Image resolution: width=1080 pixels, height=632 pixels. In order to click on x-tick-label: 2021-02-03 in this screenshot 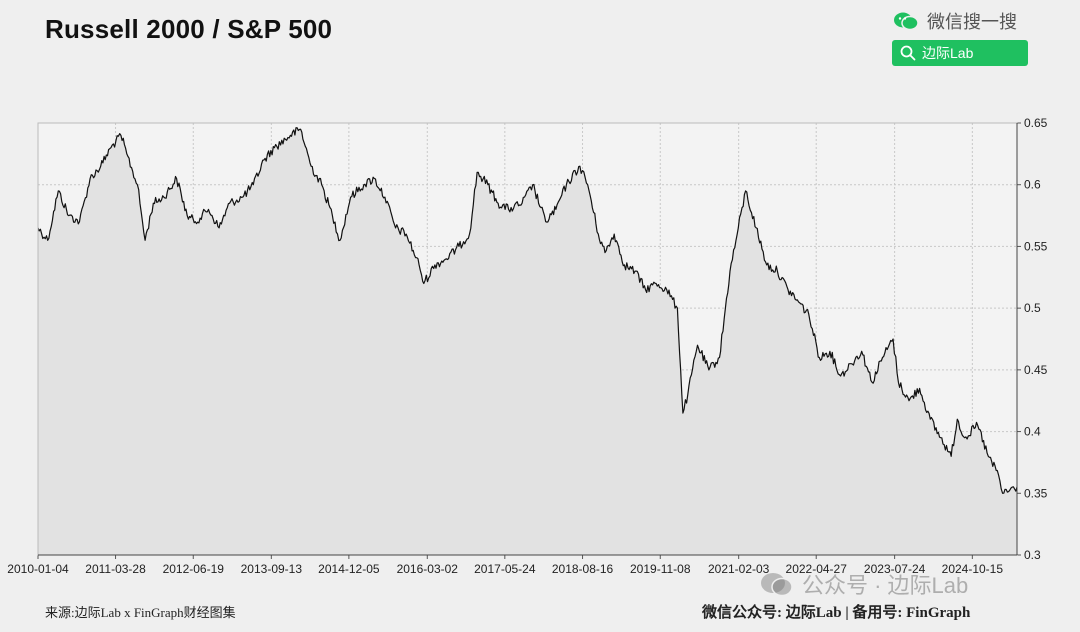, I will do `click(739, 569)`.